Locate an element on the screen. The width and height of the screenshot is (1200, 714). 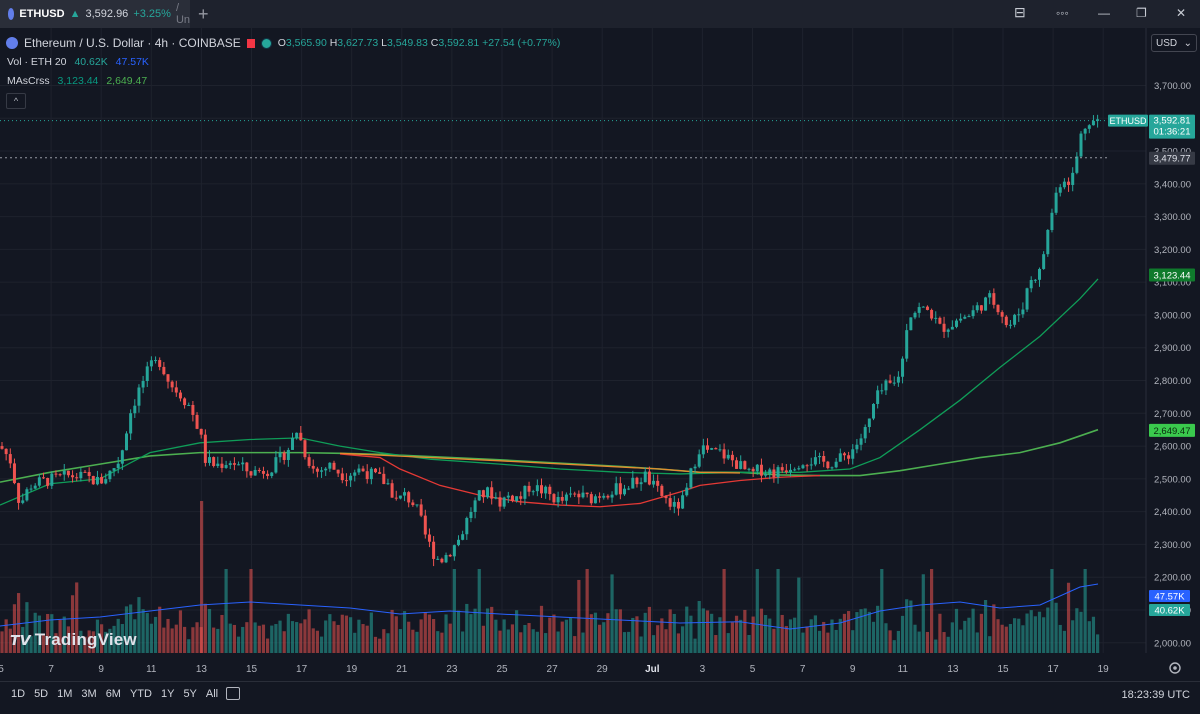
settings-icon is located at coordinates (1175, 668).